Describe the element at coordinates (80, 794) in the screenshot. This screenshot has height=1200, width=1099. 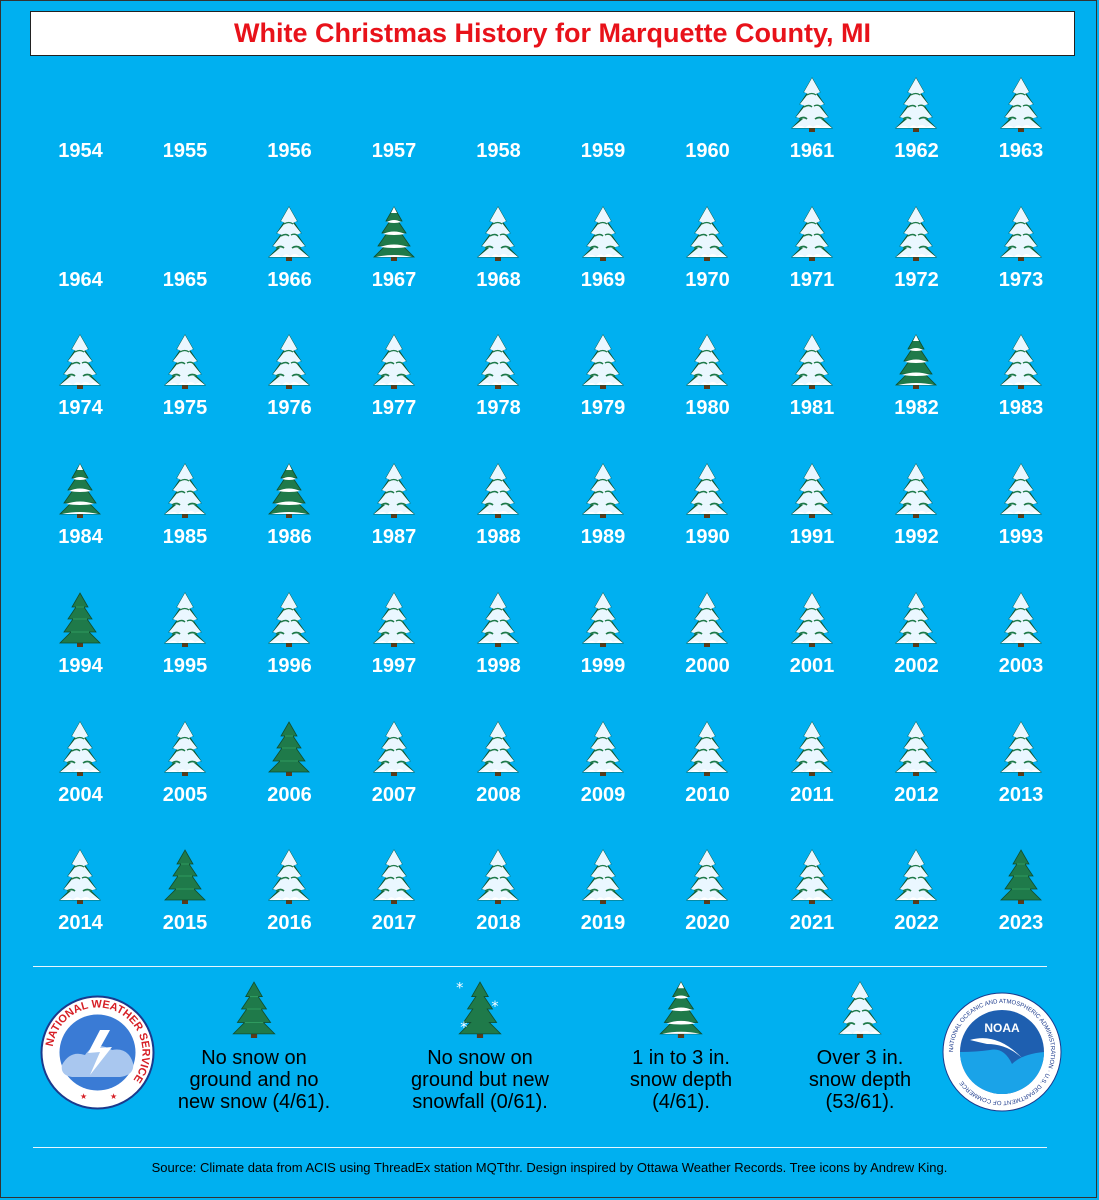
I see `year-label: 2004` at that location.